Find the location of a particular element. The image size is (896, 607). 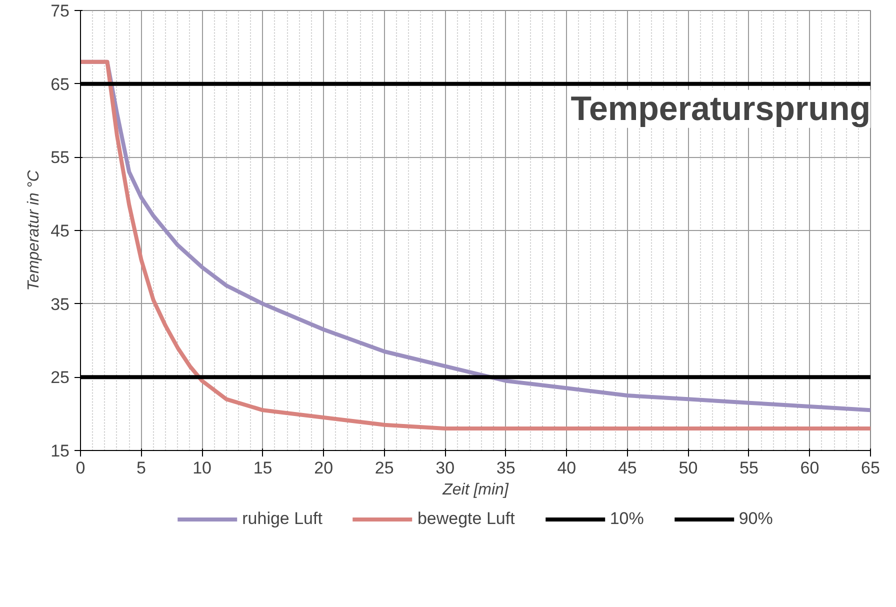

legend-label: bewegte Luft is located at coordinates (466, 519).